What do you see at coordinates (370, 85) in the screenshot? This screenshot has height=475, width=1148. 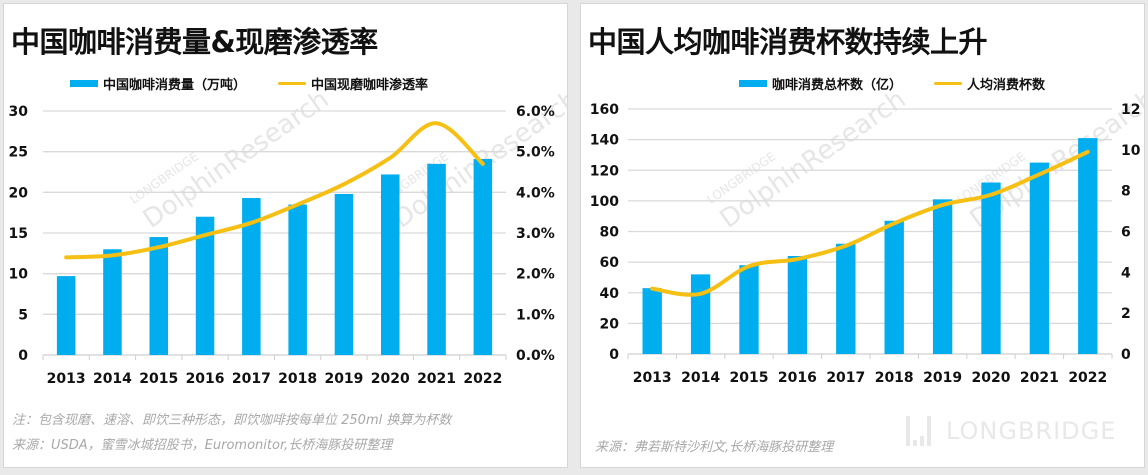 I see `legend-label: 中国现磨咖啡渗透率` at bounding box center [370, 85].